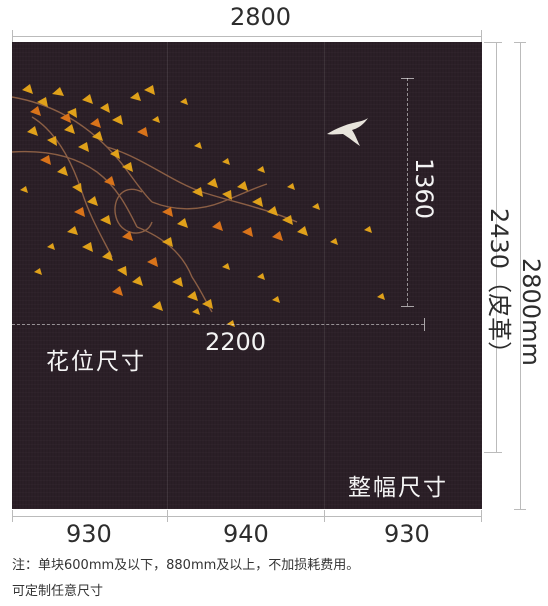 The height and width of the screenshot is (606, 548). I want to click on flower-height-tick-top, so click(407, 78).